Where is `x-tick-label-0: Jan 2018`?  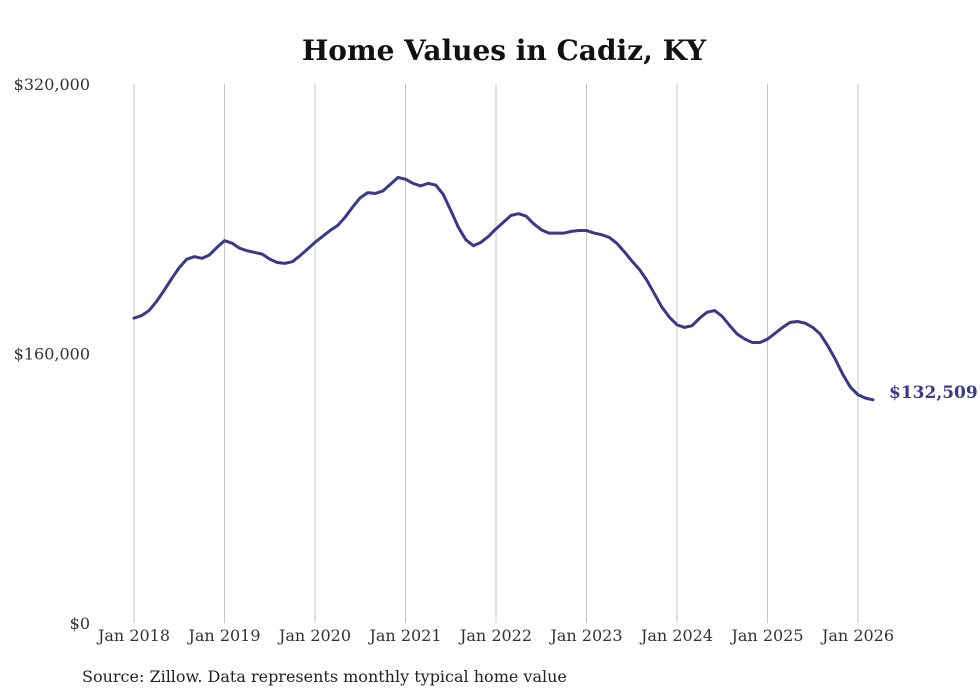 x-tick-label-0: Jan 2018 is located at coordinates (133, 635).